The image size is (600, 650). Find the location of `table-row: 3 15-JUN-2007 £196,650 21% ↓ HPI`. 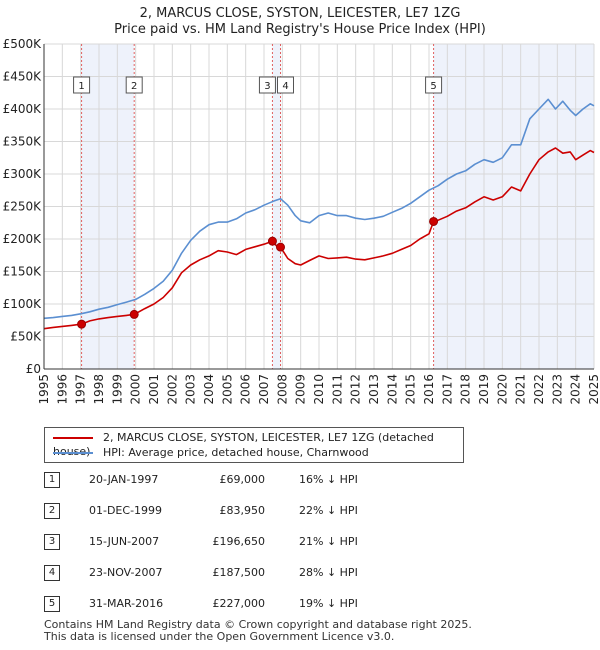

table-row: 3 15-JUN-2007 £196,650 21% ↓ HPI is located at coordinates (214, 542).